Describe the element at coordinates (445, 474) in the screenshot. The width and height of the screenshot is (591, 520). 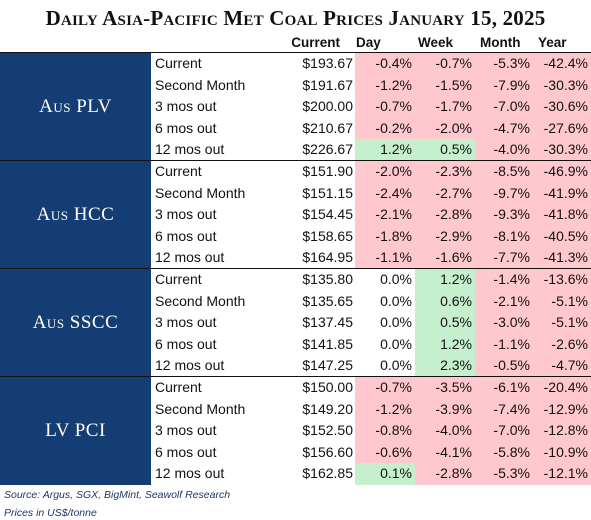
I see `week-change-cell: -2.8%` at that location.